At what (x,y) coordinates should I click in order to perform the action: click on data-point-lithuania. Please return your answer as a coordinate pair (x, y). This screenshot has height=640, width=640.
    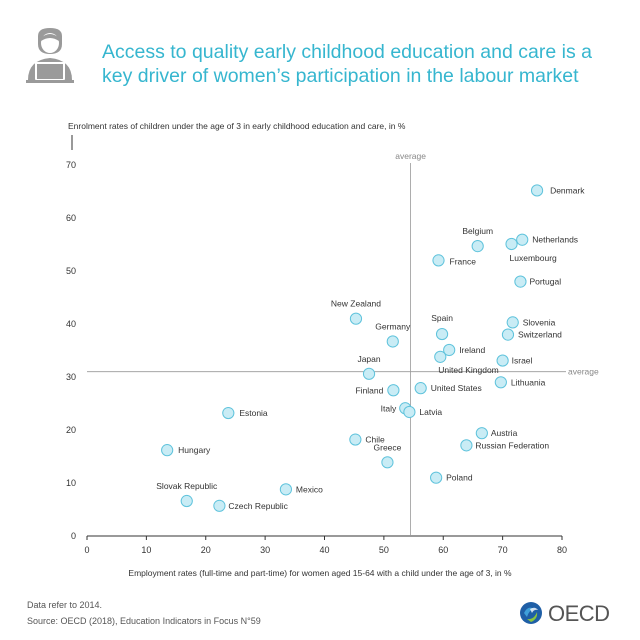
    Looking at the image, I should click on (500, 382).